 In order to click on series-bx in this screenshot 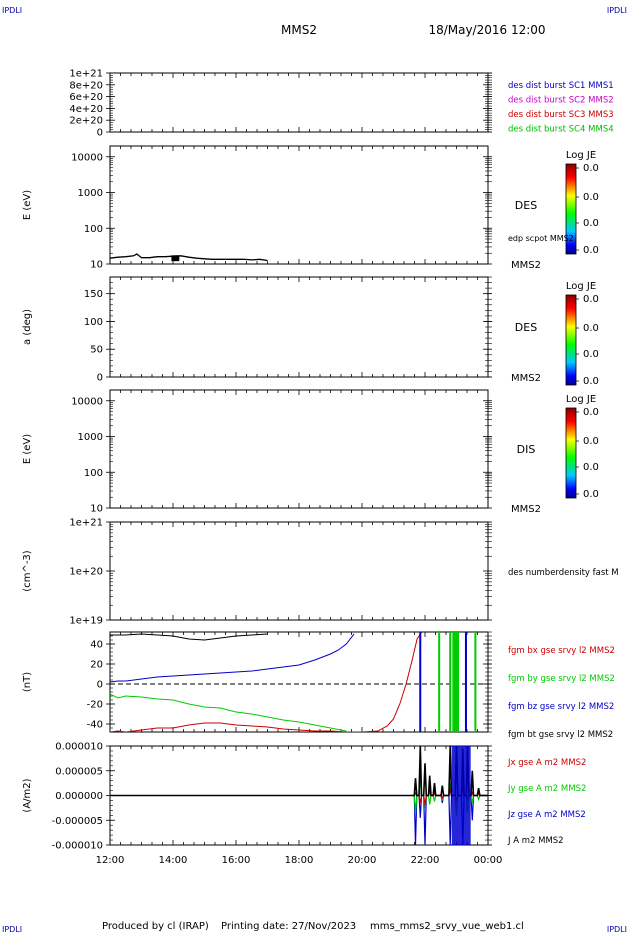, I will do `click(266, 682)`.